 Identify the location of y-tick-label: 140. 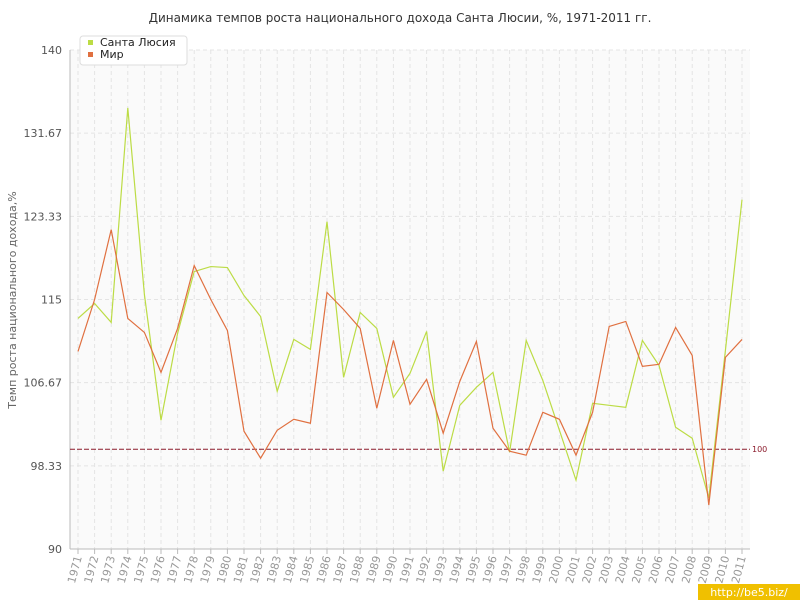
(51, 50).